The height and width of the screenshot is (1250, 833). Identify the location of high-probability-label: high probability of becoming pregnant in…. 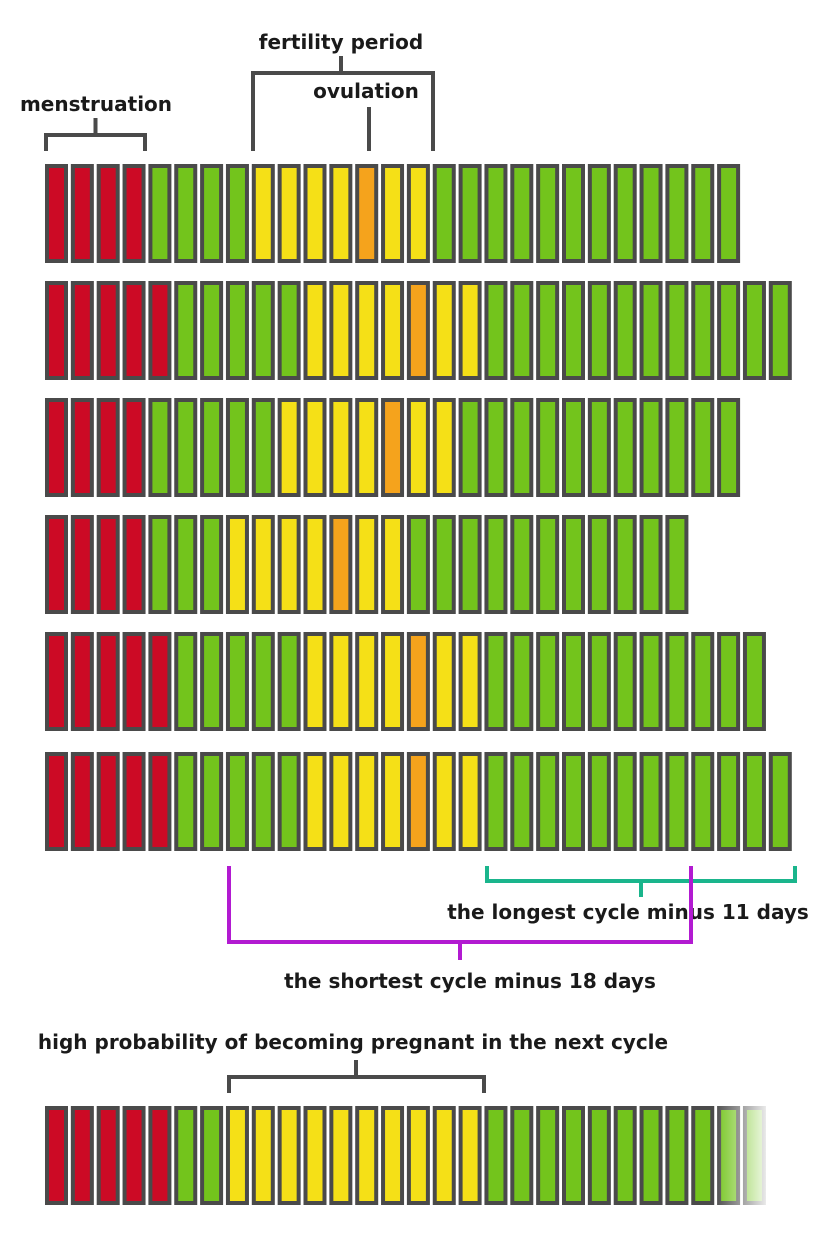
(353, 1042).